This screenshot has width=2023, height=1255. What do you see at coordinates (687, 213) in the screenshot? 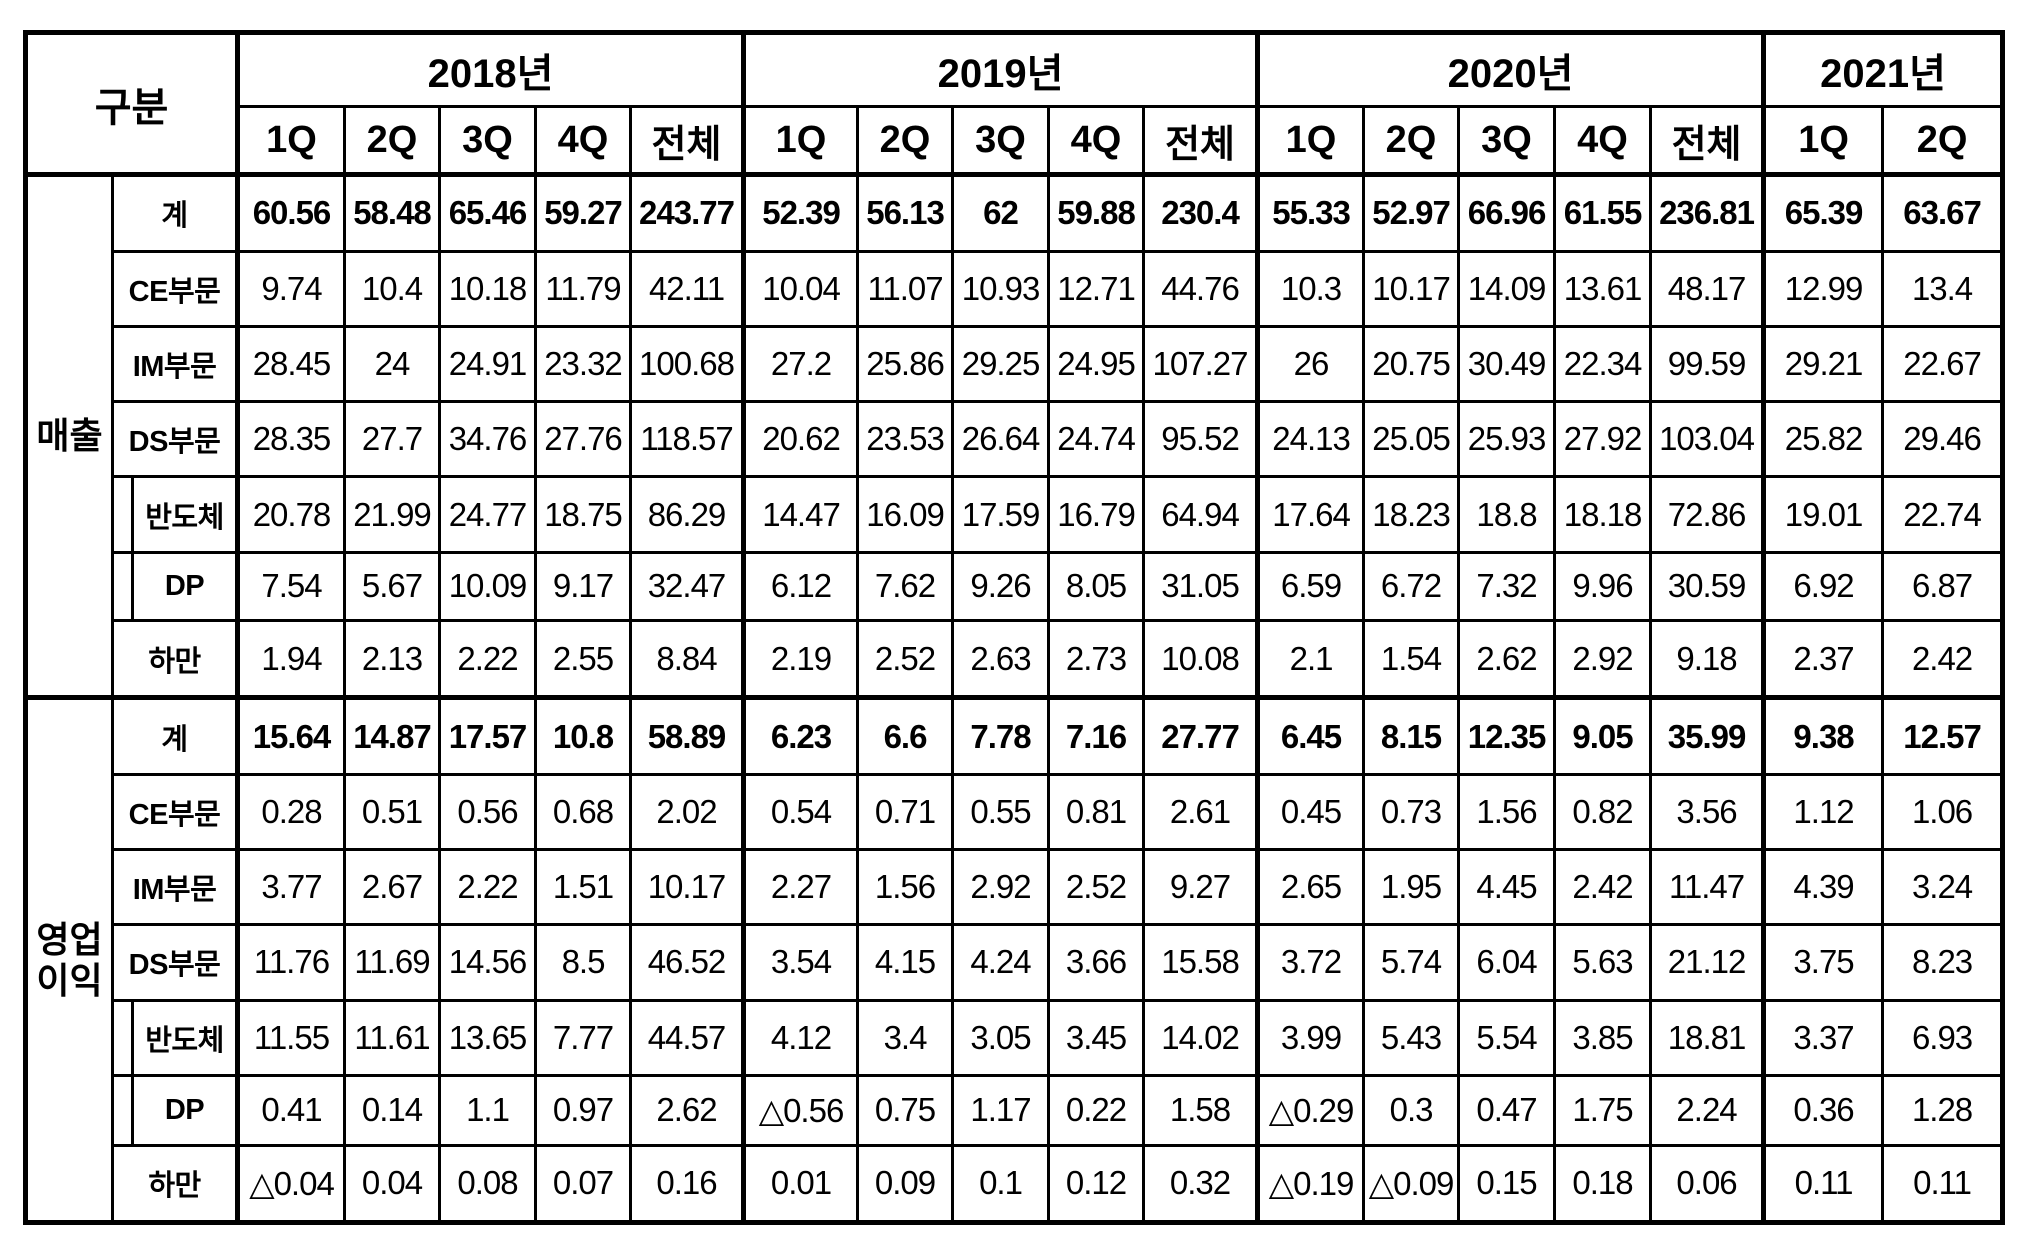
I see `data-cell: 243.77` at bounding box center [687, 213].